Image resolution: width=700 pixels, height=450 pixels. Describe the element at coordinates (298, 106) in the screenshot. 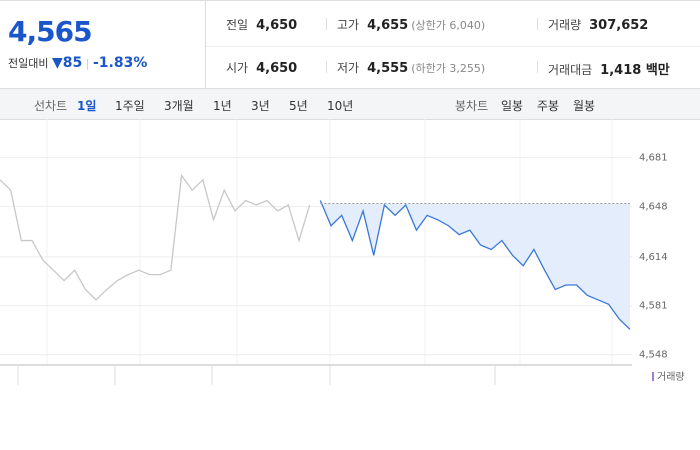

I see `period-tab: 5년` at that location.